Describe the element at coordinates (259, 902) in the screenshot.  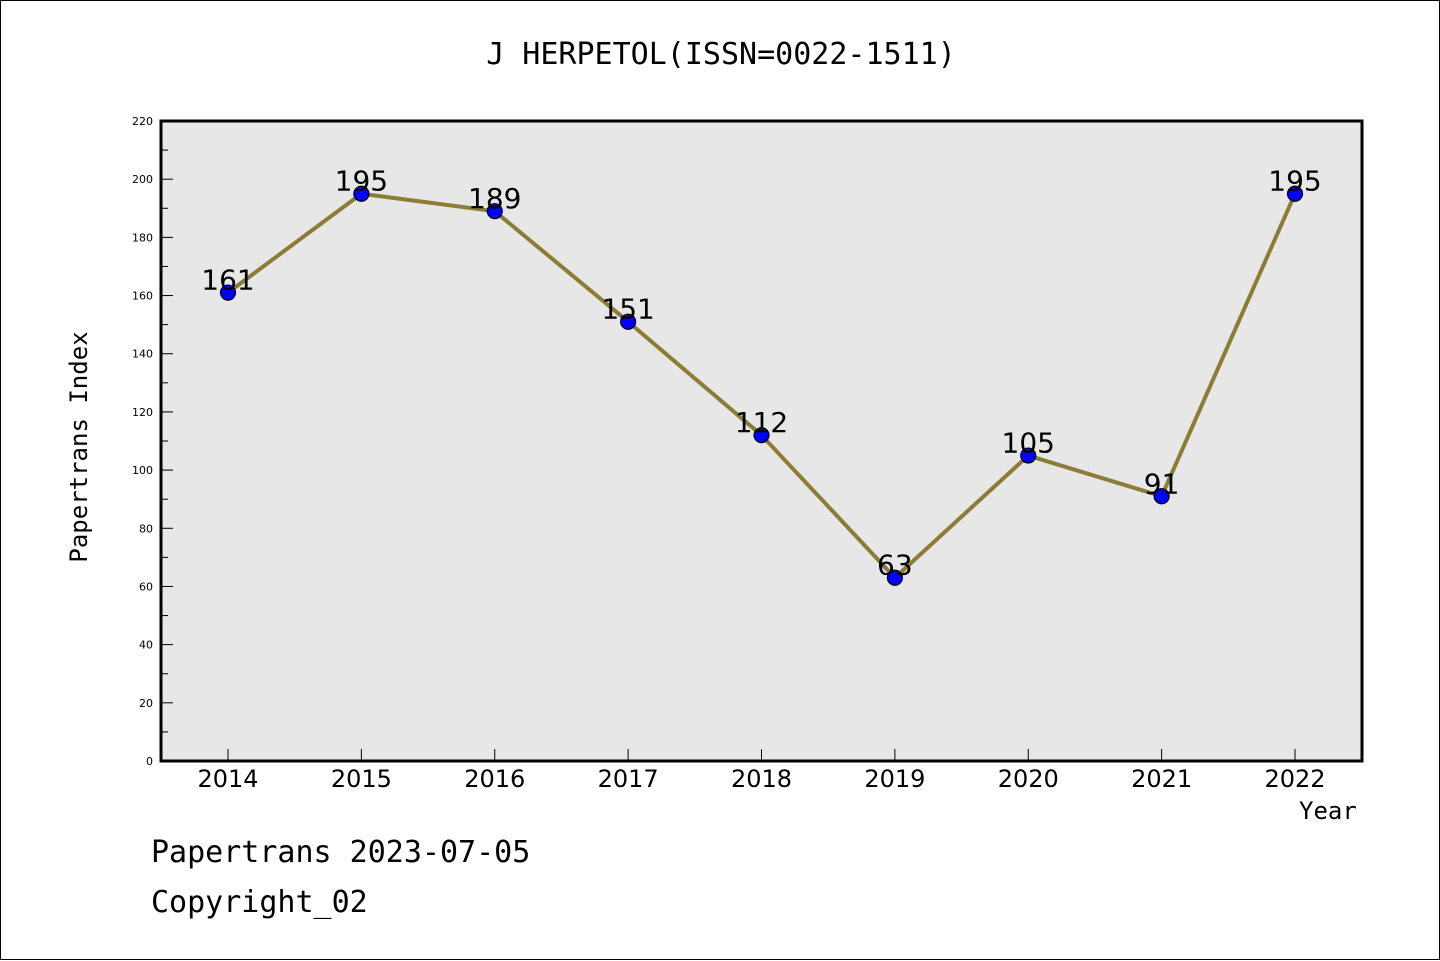
I see `footer-copyright: Copyright_02` at that location.